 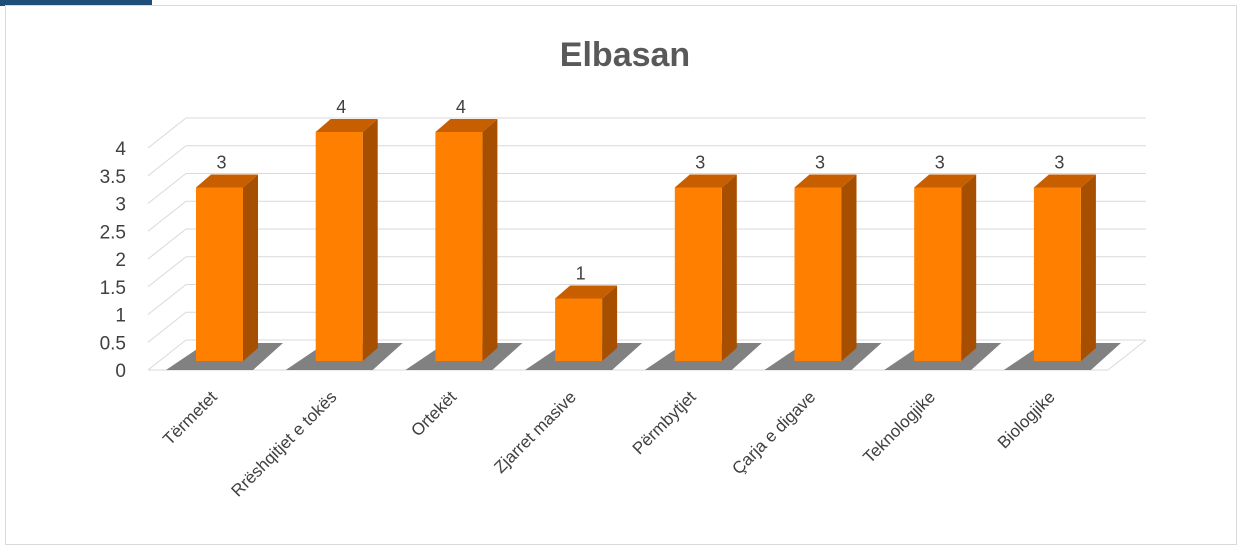 I want to click on data-label: 1, so click(x=581, y=274).